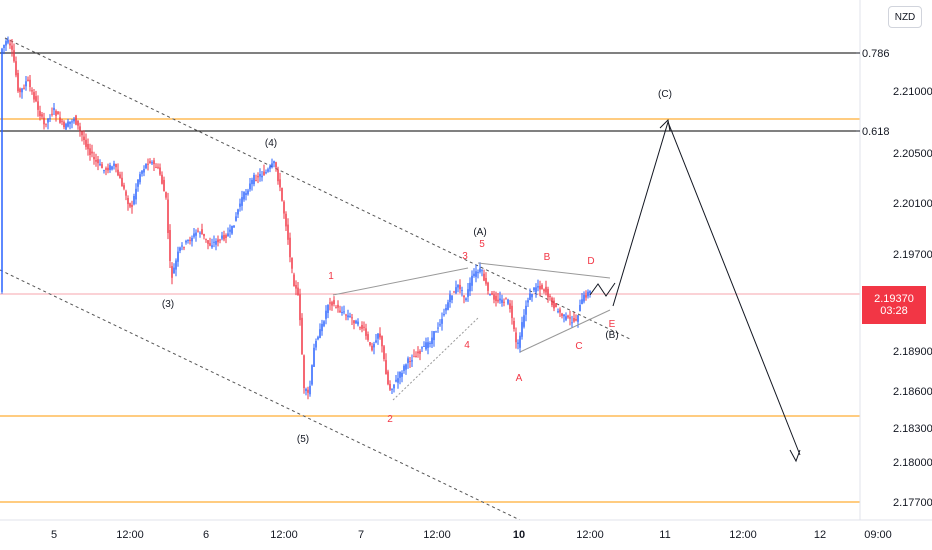 The image size is (932, 550). Describe the element at coordinates (912, 92) in the screenshot. I see `price-tick-label: 2.21000` at that location.